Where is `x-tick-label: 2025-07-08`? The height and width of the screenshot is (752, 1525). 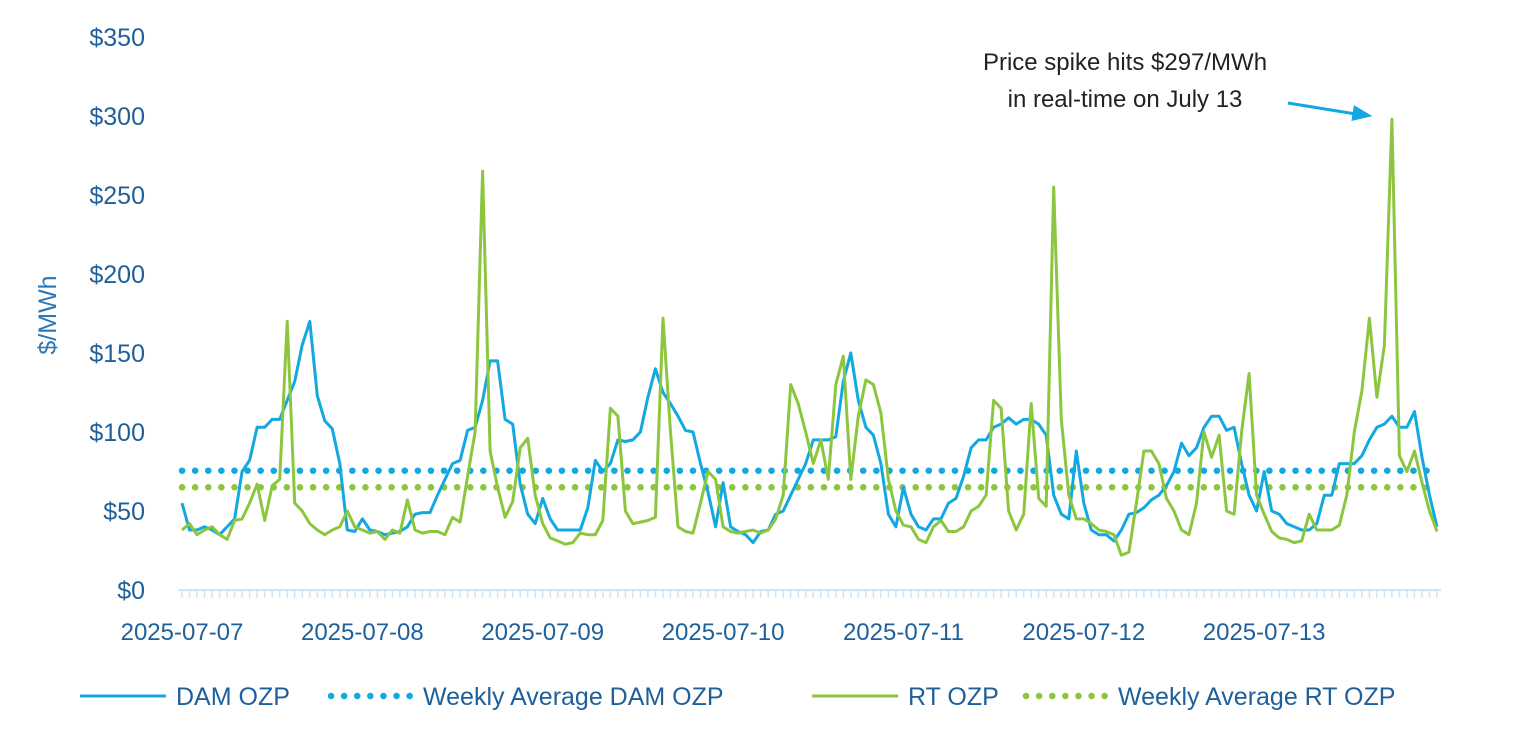 x-tick-label: 2025-07-08 is located at coordinates (362, 632).